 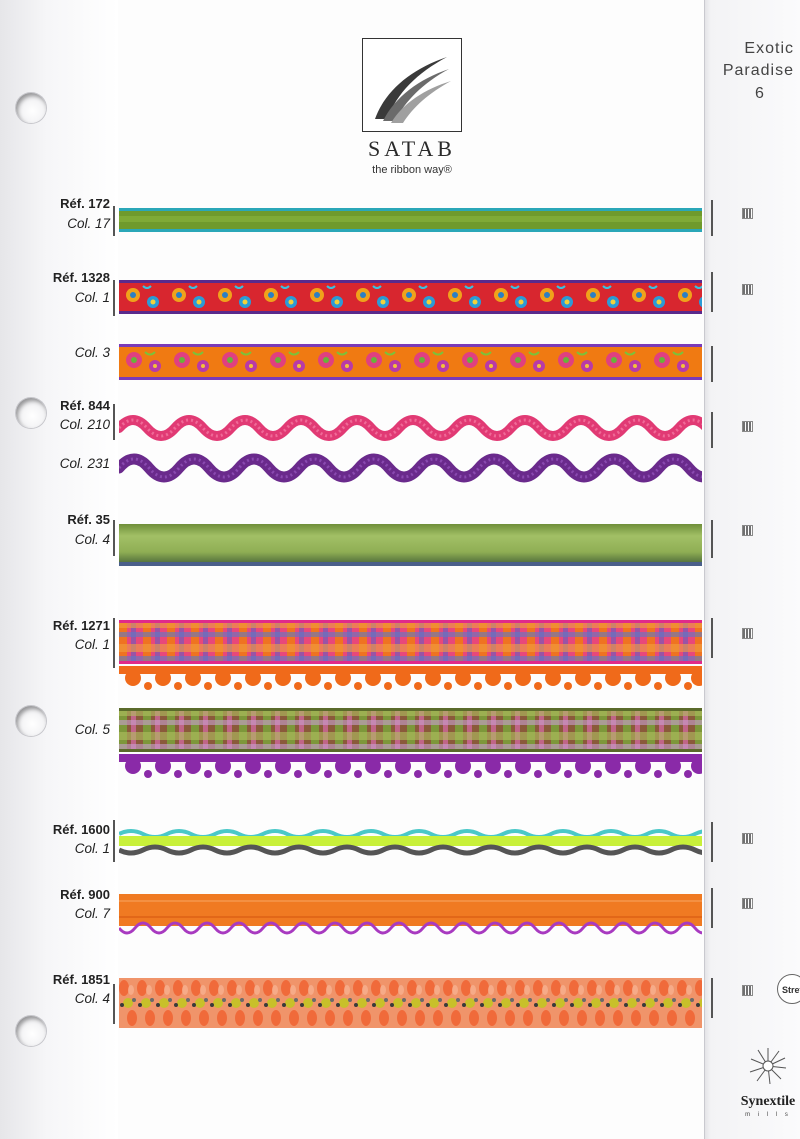 I want to click on ref-label: Réf. 1271, so click(x=81, y=625).